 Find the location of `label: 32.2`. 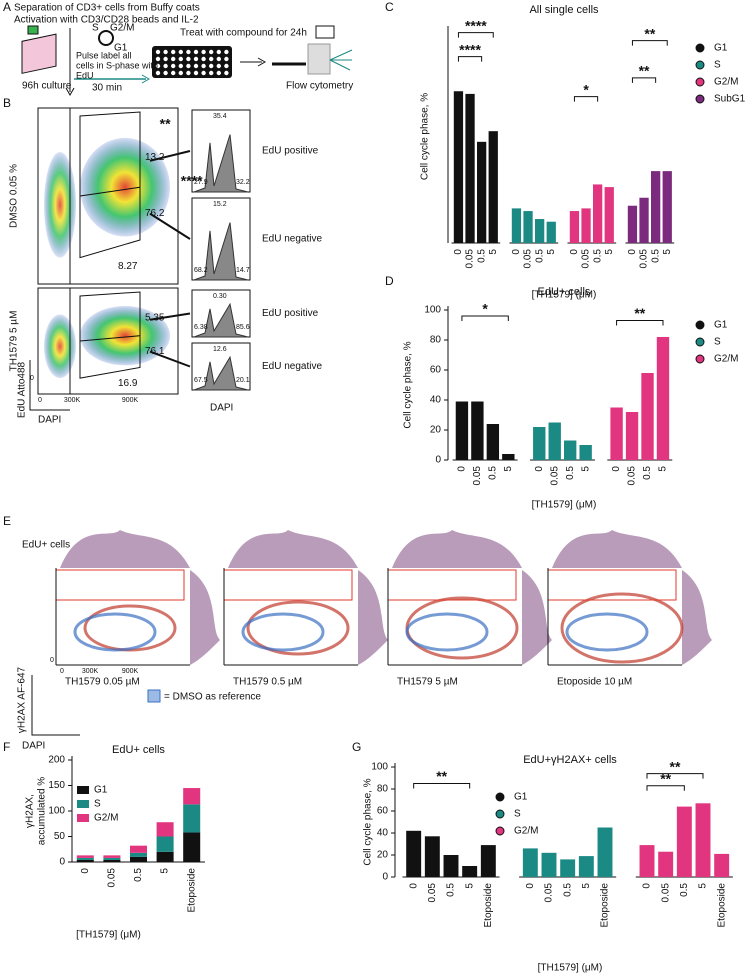

label: 32.2 is located at coordinates (243, 182).